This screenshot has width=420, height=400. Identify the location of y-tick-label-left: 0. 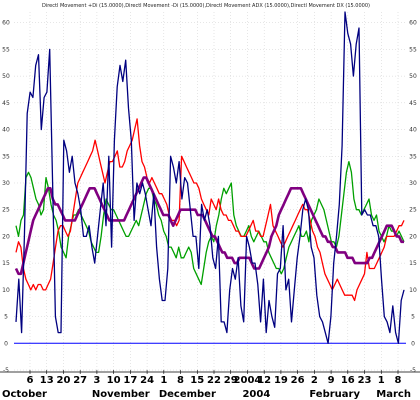
(6, 343).